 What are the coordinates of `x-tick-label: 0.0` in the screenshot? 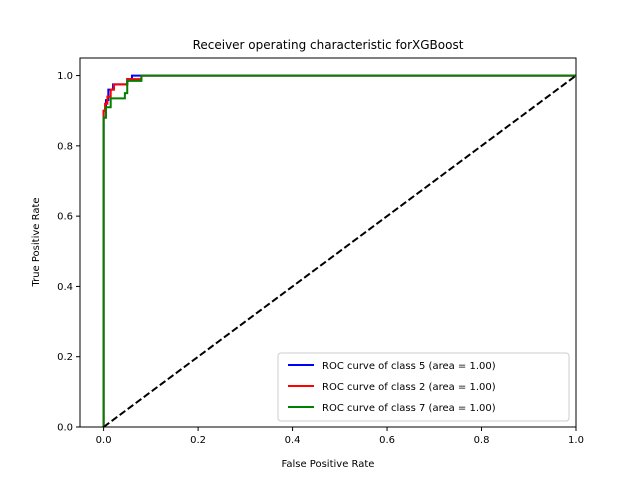 It's located at (104, 440).